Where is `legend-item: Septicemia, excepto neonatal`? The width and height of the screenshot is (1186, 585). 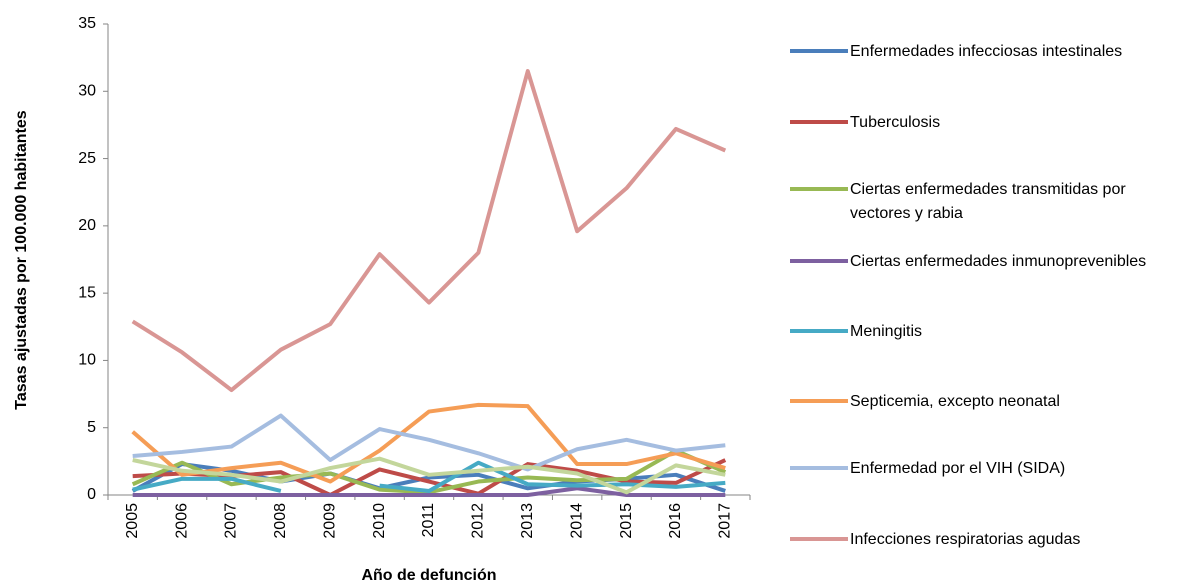
legend-item: Septicemia, excepto neonatal is located at coordinates (985, 402).